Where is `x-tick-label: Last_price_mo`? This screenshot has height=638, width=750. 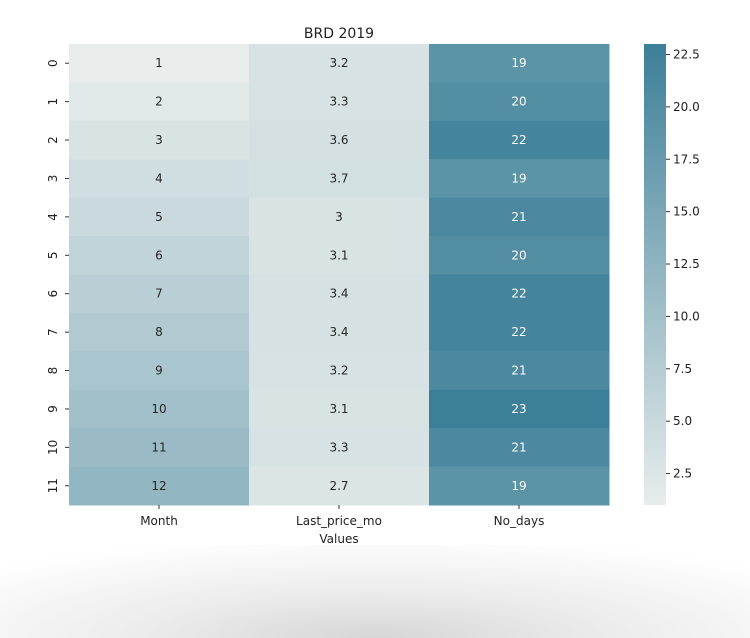
x-tick-label: Last_price_mo is located at coordinates (339, 521).